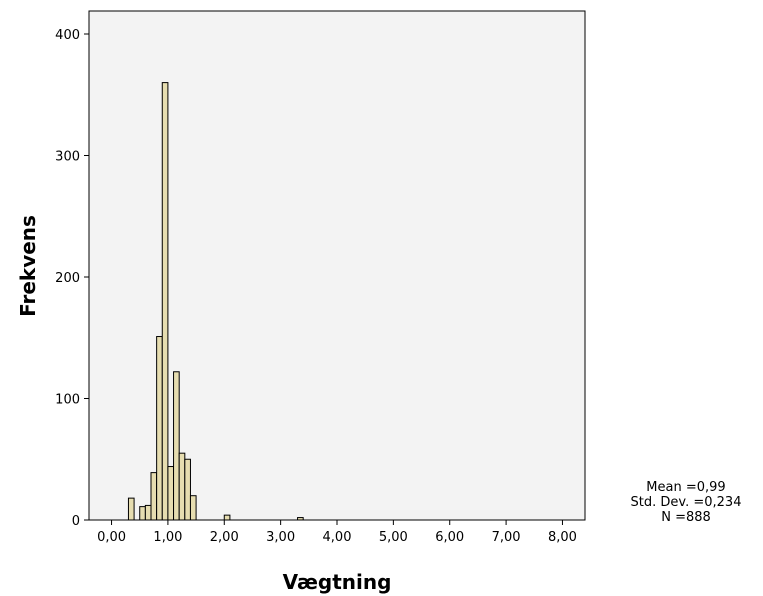 Image resolution: width=763 pixels, height=596 pixels. What do you see at coordinates (280, 537) in the screenshot?
I see `x-tick-label: 3,00` at bounding box center [280, 537].